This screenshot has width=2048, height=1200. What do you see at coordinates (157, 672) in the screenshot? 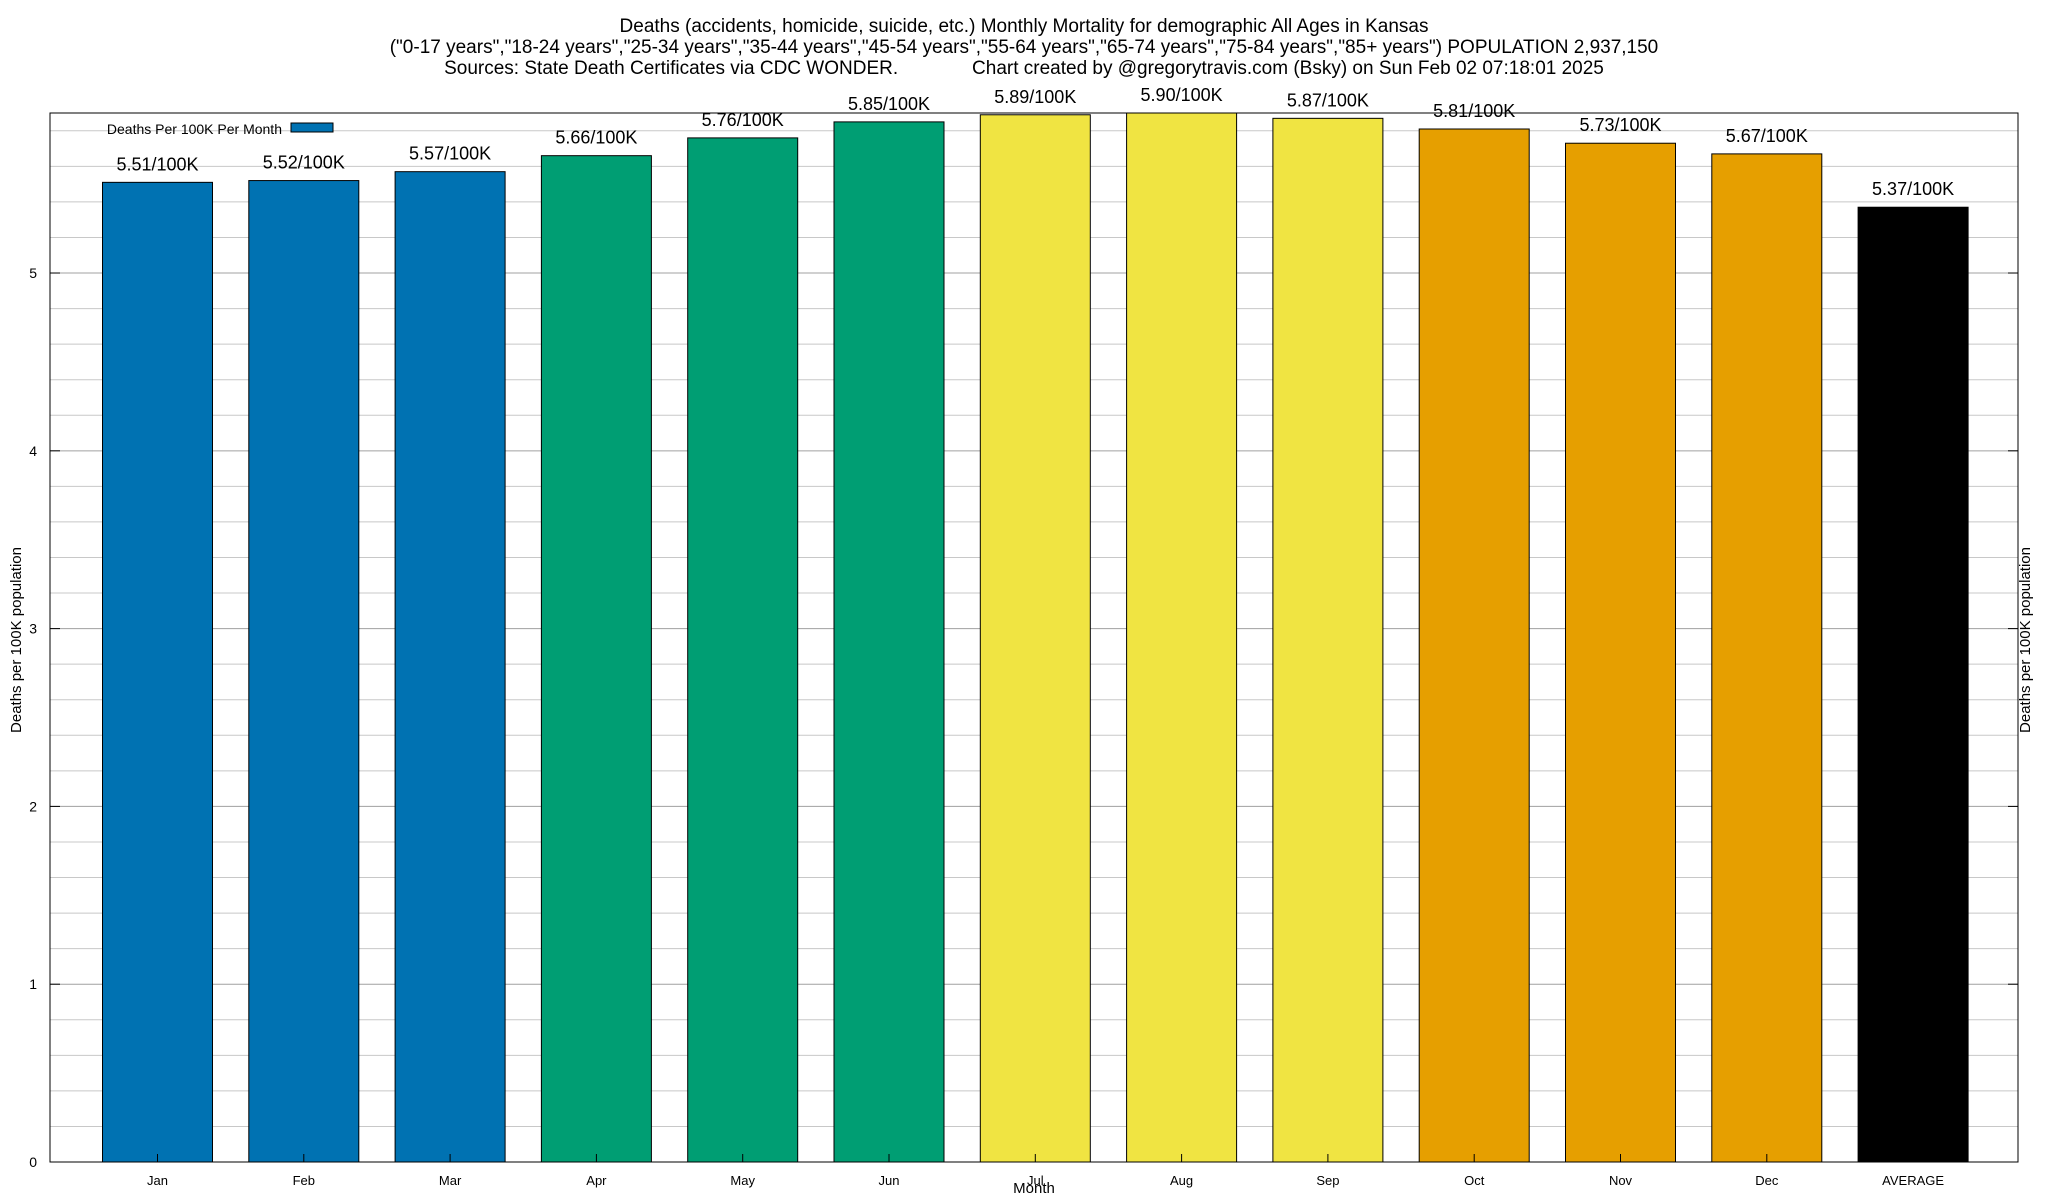
I see `bar-jan` at bounding box center [157, 672].